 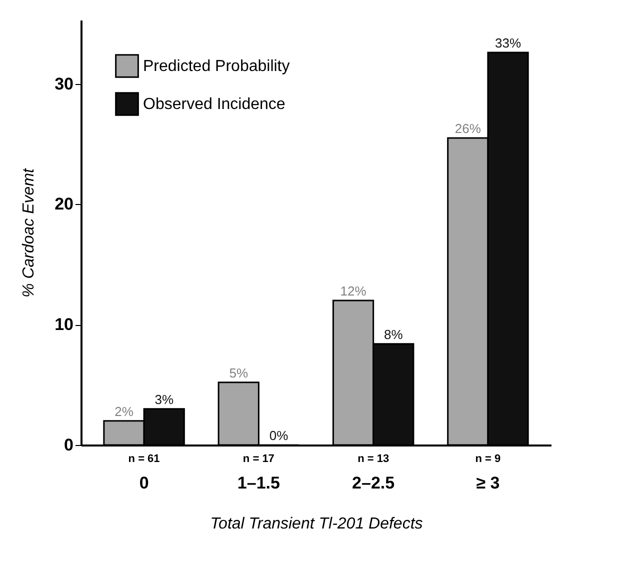 What do you see at coordinates (64, 204) in the screenshot?
I see `y-tick-label: 20` at bounding box center [64, 204].